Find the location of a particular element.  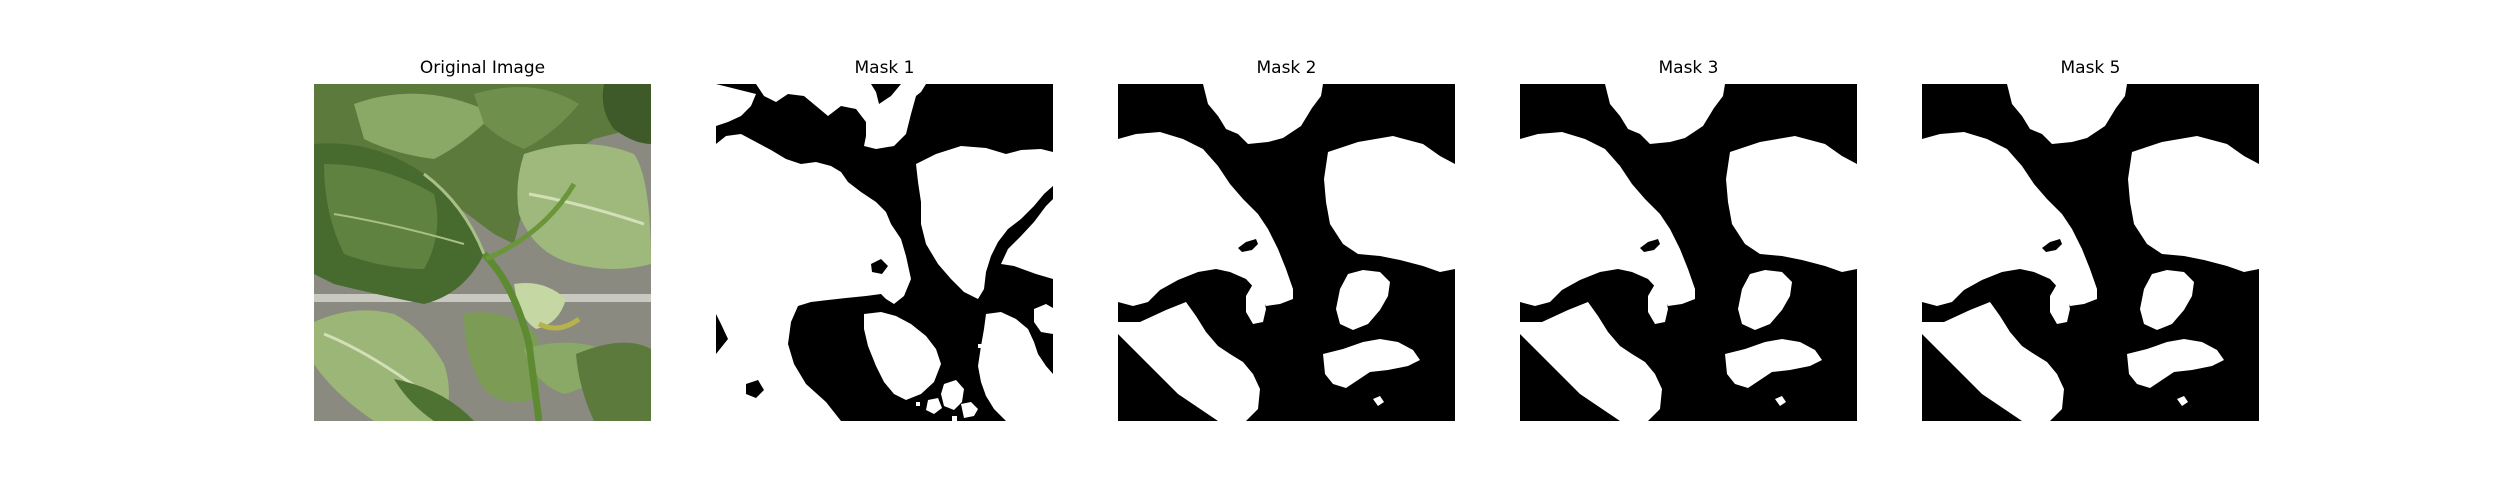

panel-title: Mask 3 is located at coordinates (1688, 68).